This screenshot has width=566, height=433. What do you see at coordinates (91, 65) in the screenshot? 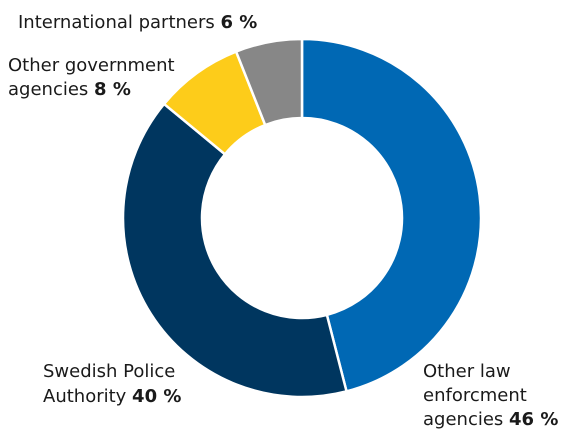
I see `label-other-government-agencies: Other government` at bounding box center [91, 65].